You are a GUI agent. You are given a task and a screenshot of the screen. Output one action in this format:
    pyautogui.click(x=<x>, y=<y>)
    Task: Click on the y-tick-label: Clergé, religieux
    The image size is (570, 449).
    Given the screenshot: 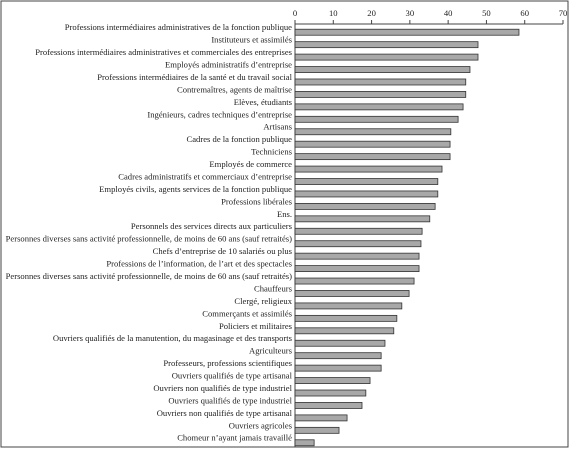 What is the action you would take?
    pyautogui.click(x=263, y=301)
    